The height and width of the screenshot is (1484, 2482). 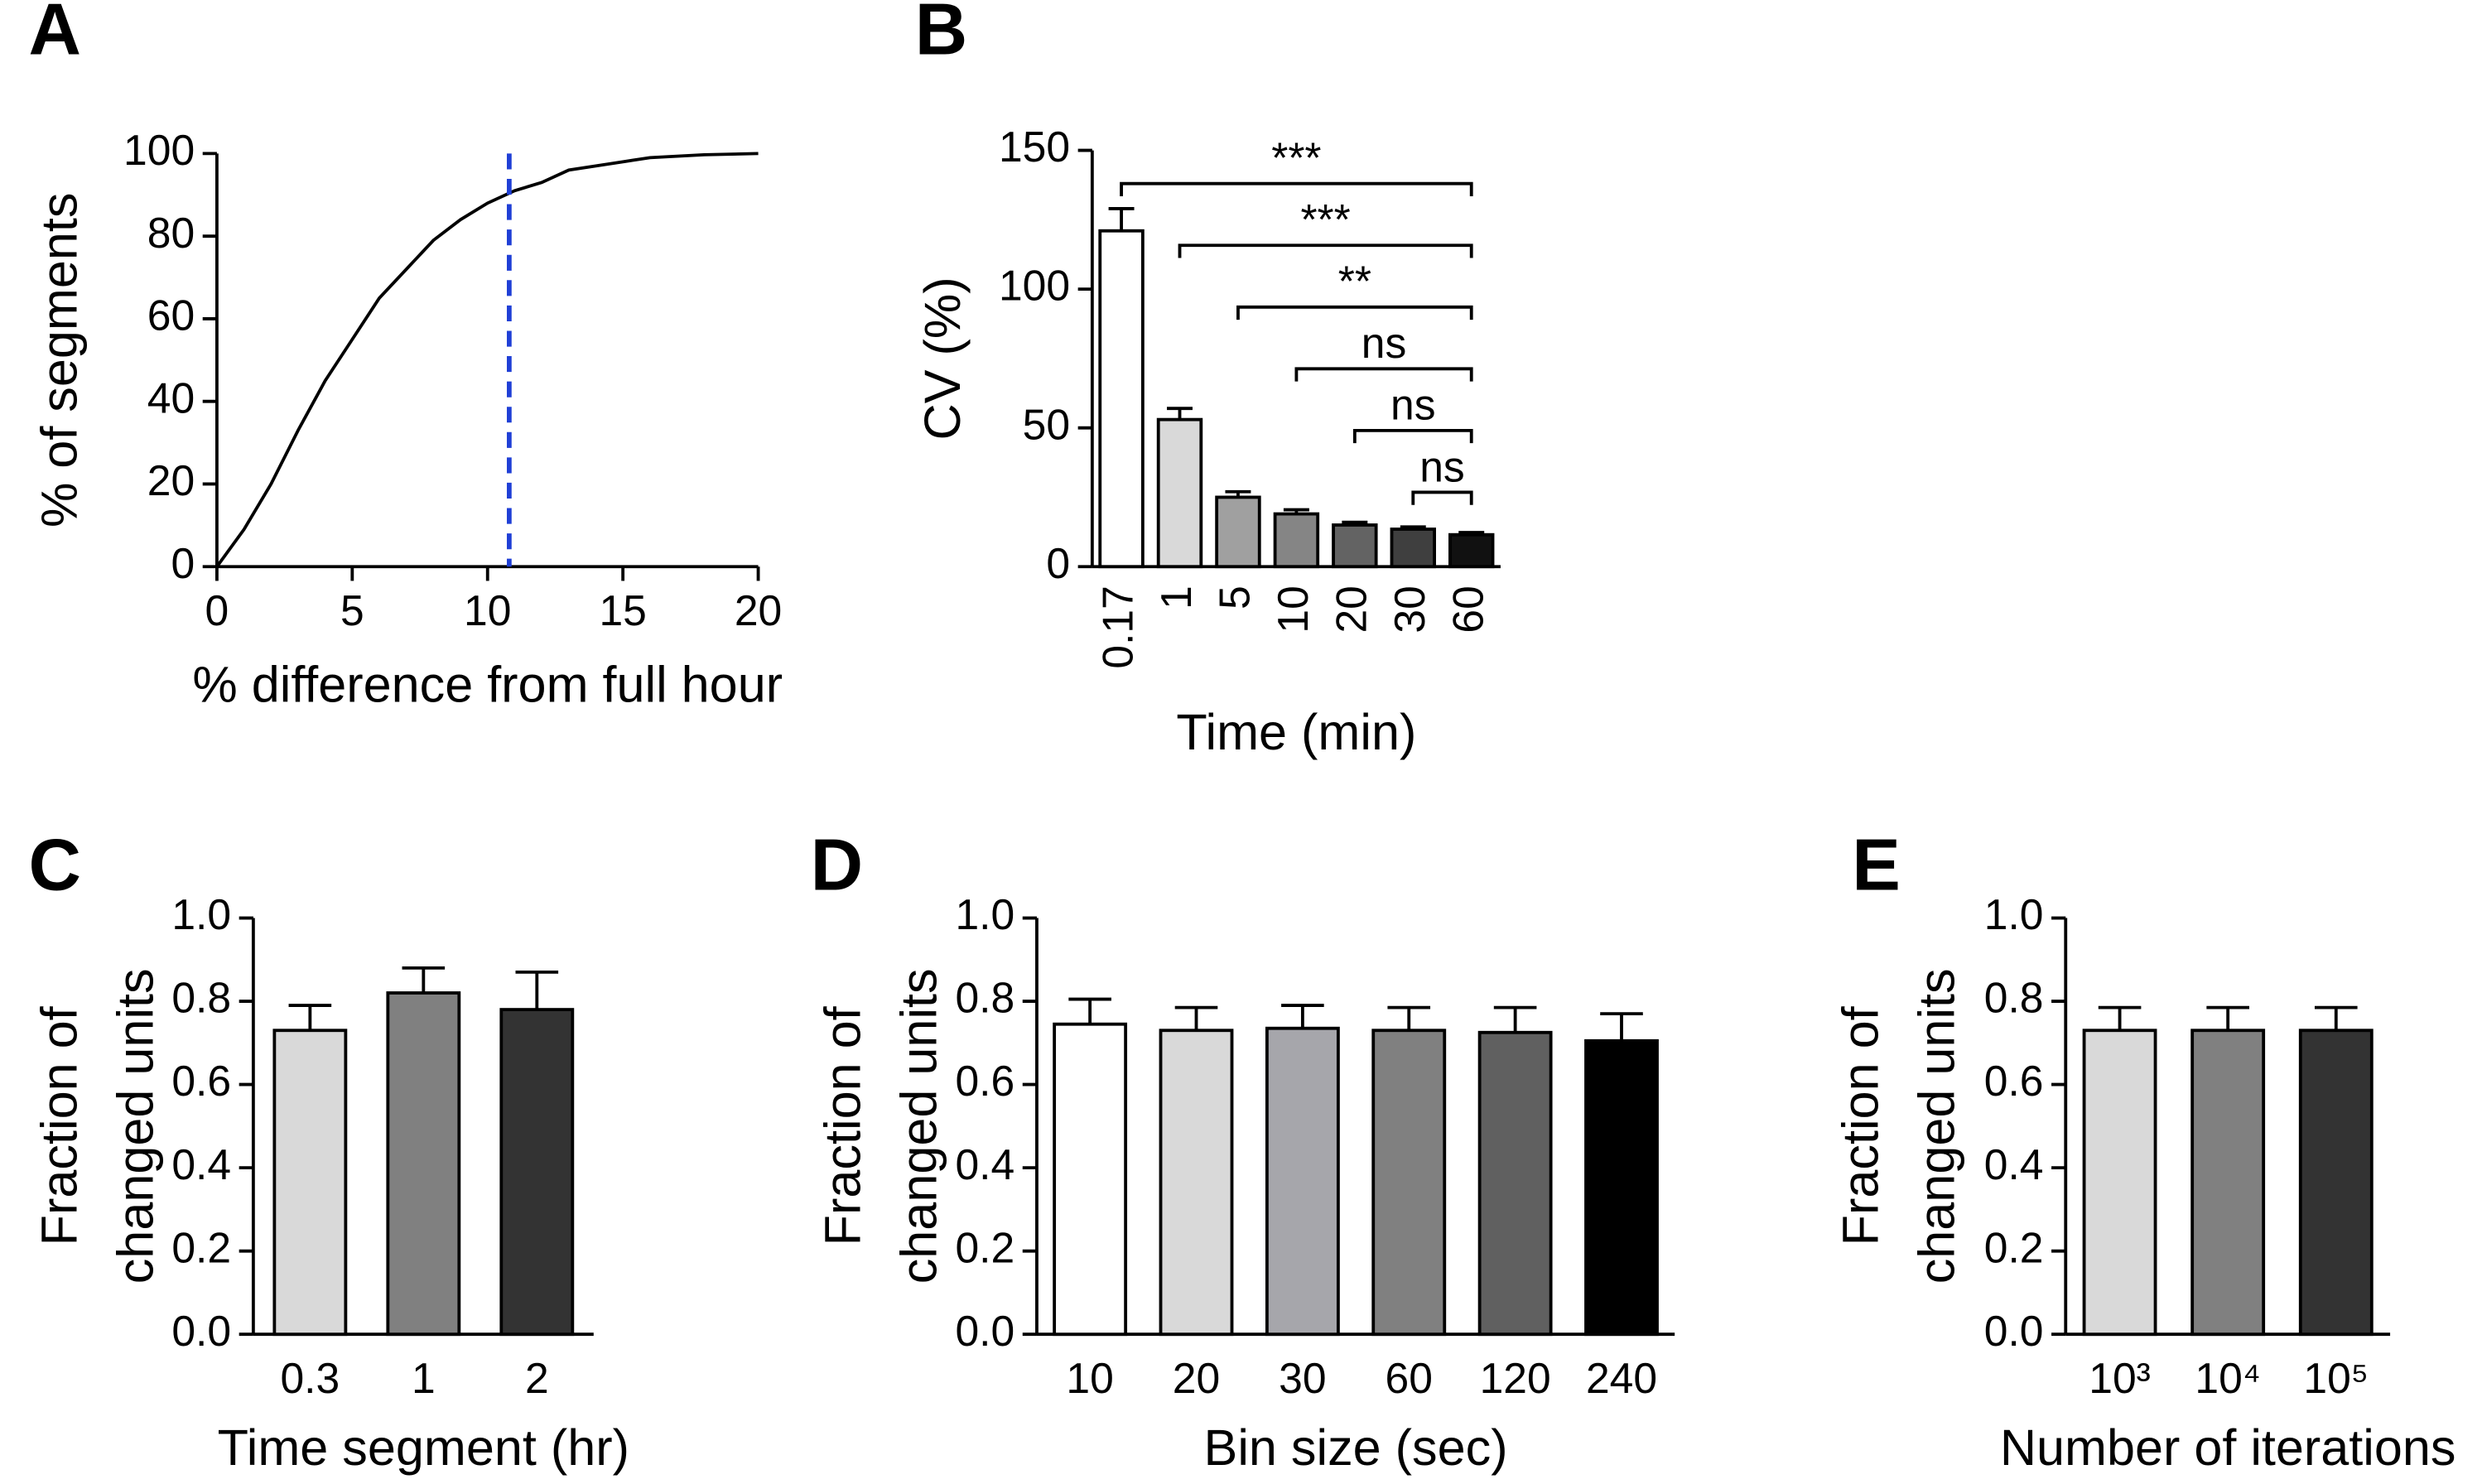 What do you see at coordinates (622, 610) in the screenshot?
I see `x-tick-label: 15` at bounding box center [622, 610].